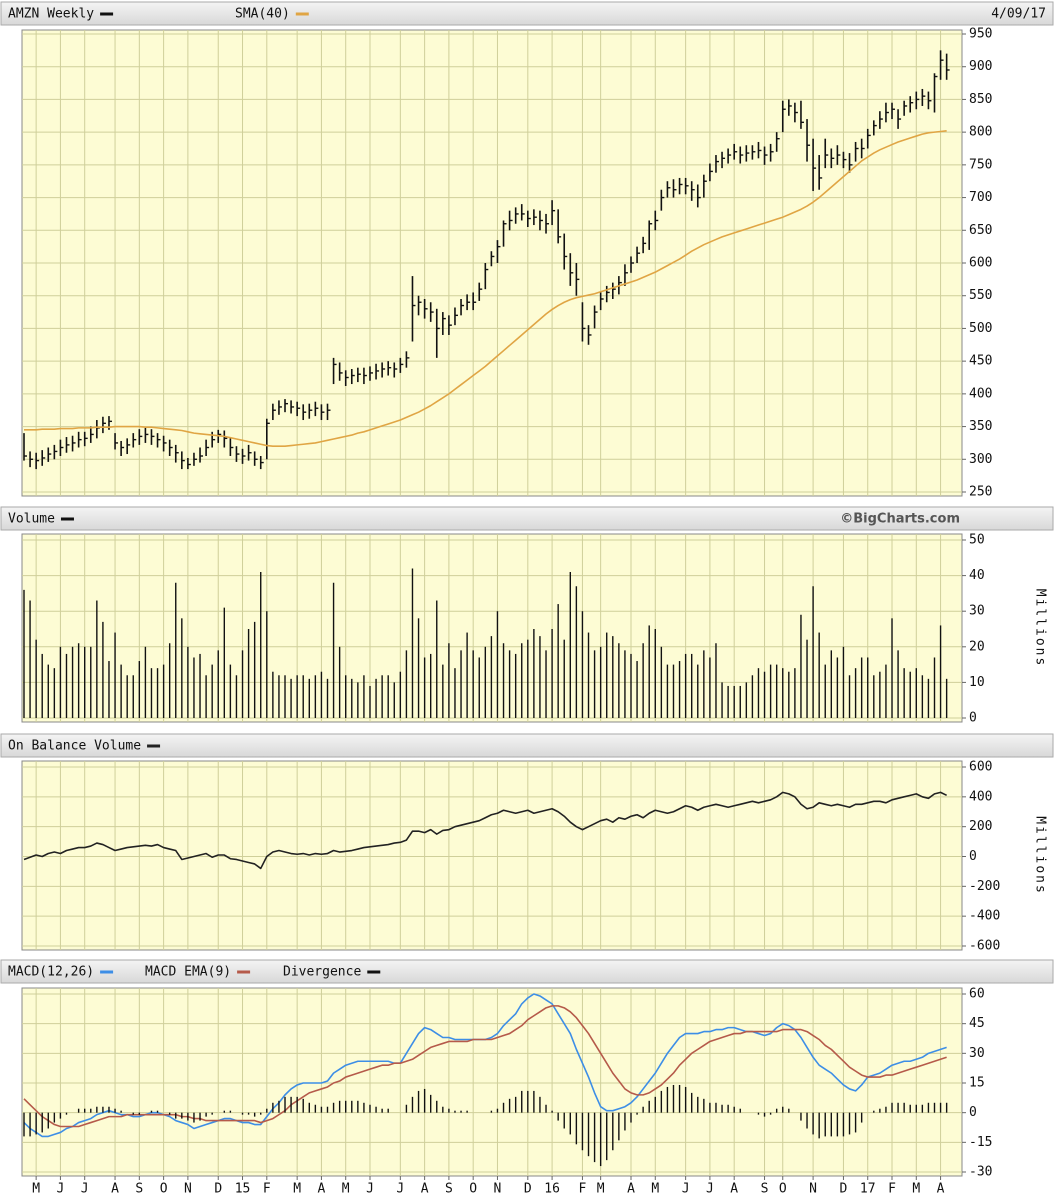  I want to click on y-tick-label: 10, so click(977, 682).